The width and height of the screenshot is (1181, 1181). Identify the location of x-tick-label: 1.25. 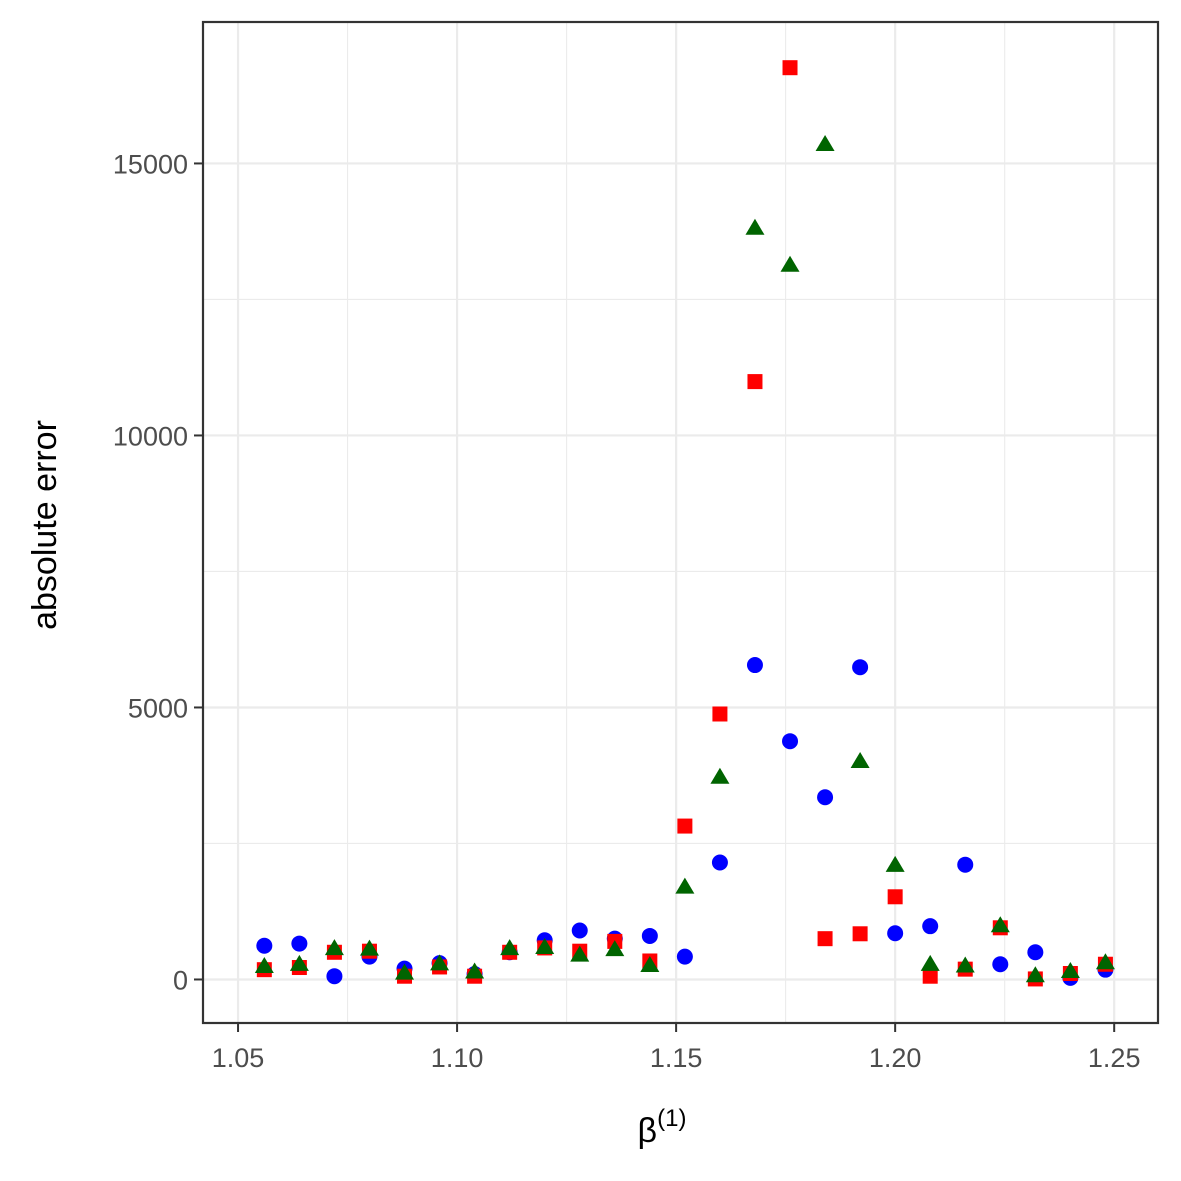
(1114, 1058).